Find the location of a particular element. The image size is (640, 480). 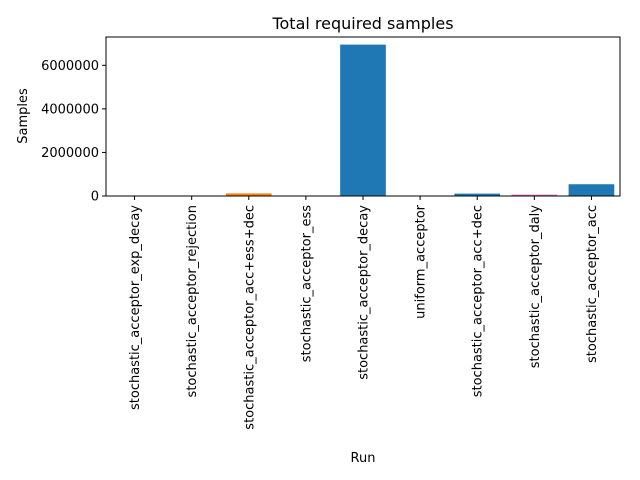

bar-stochastic_acceptor_decay is located at coordinates (363, 120).